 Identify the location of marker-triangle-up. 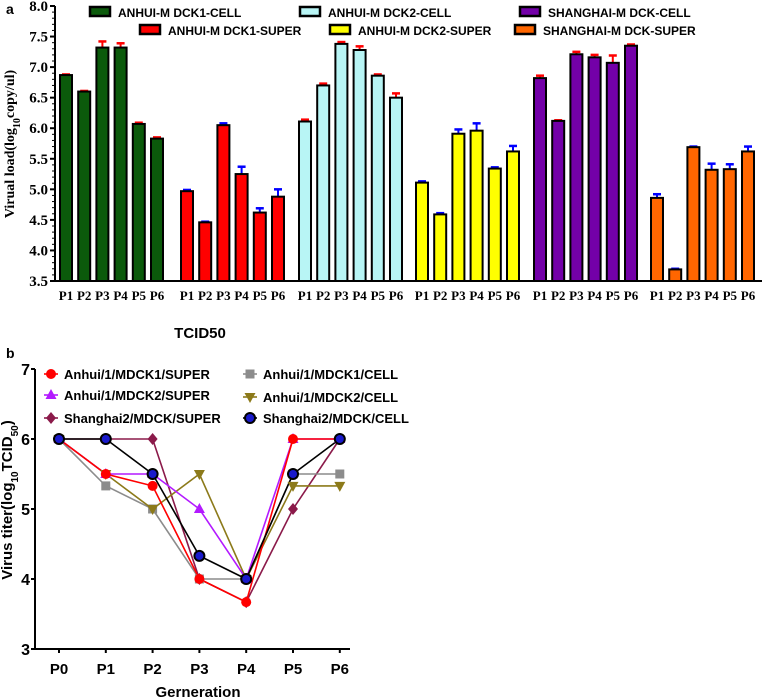
(51, 394).